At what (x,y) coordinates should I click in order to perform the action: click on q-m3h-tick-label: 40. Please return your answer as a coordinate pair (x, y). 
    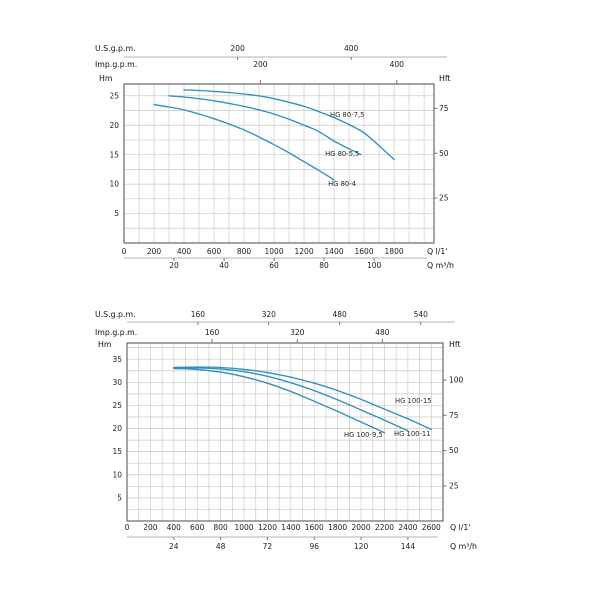
    Looking at the image, I should click on (224, 265).